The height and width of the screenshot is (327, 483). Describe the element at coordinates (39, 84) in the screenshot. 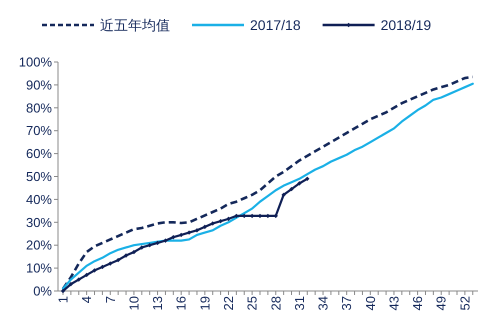

I see `y-tick-label: 90%` at that location.